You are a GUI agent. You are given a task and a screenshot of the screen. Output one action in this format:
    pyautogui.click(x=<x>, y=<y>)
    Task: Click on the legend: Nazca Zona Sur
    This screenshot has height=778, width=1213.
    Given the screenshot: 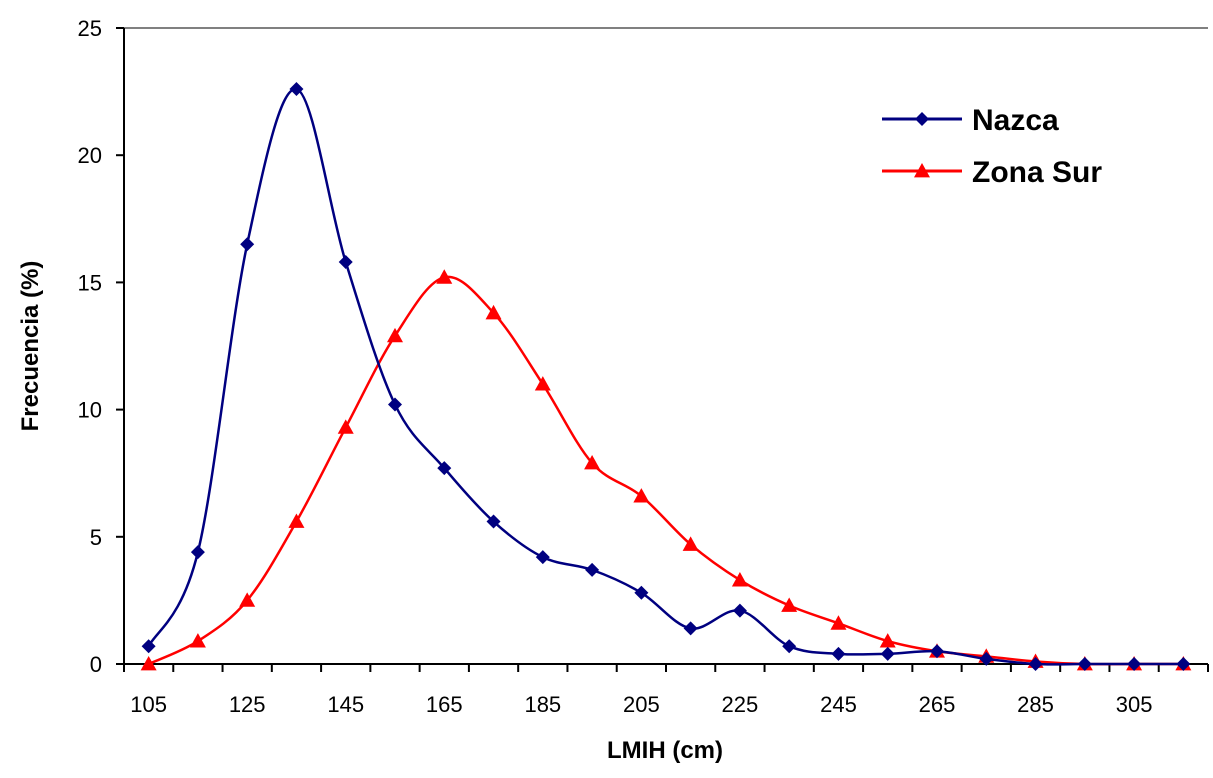 What is the action you would take?
    pyautogui.click(x=992, y=146)
    